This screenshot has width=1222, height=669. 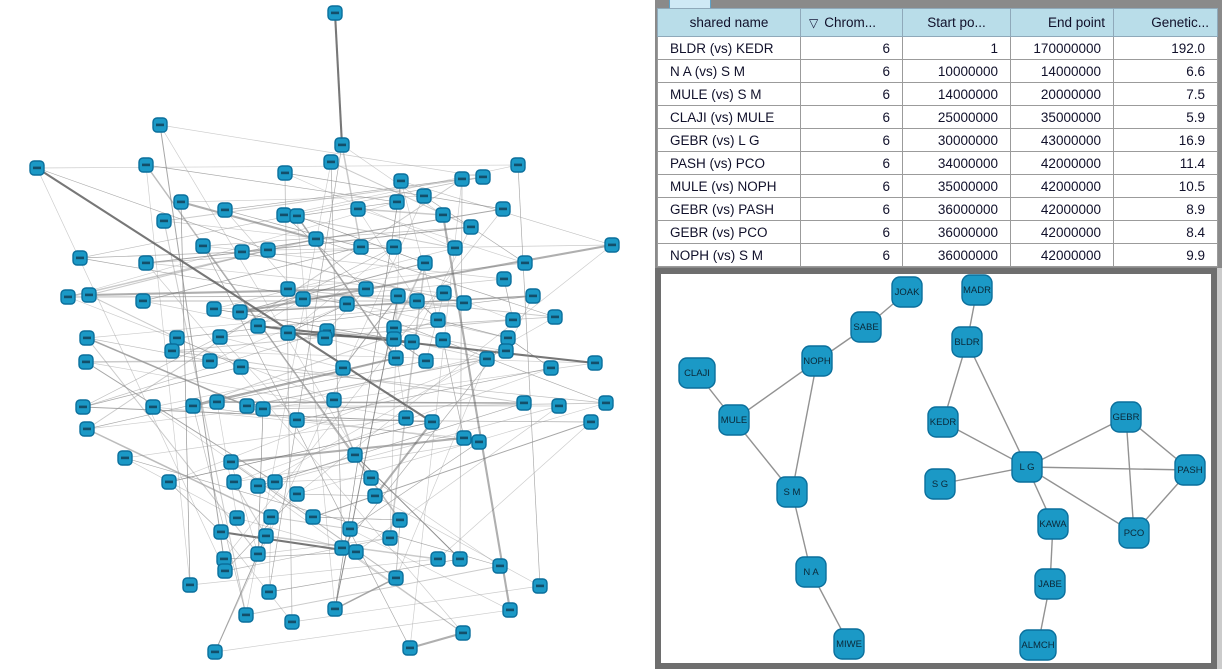 What do you see at coordinates (907, 292) in the screenshot?
I see `network-node: JOAK` at bounding box center [907, 292].